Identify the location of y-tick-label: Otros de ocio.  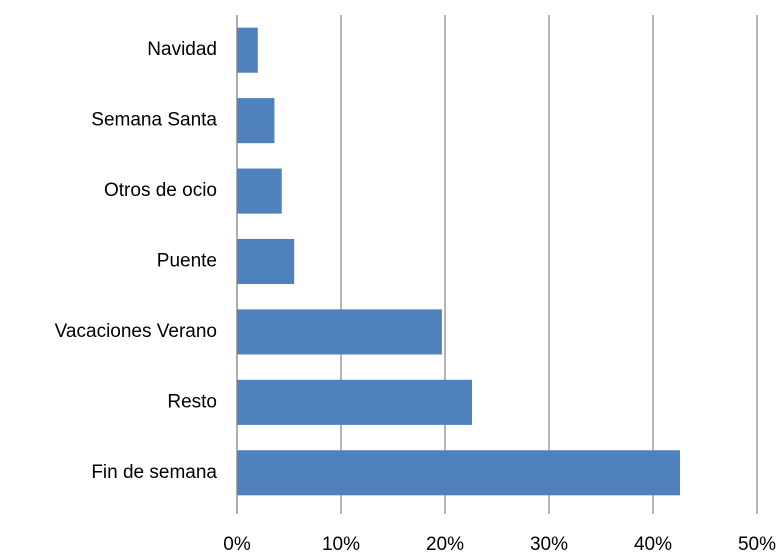
(160, 190).